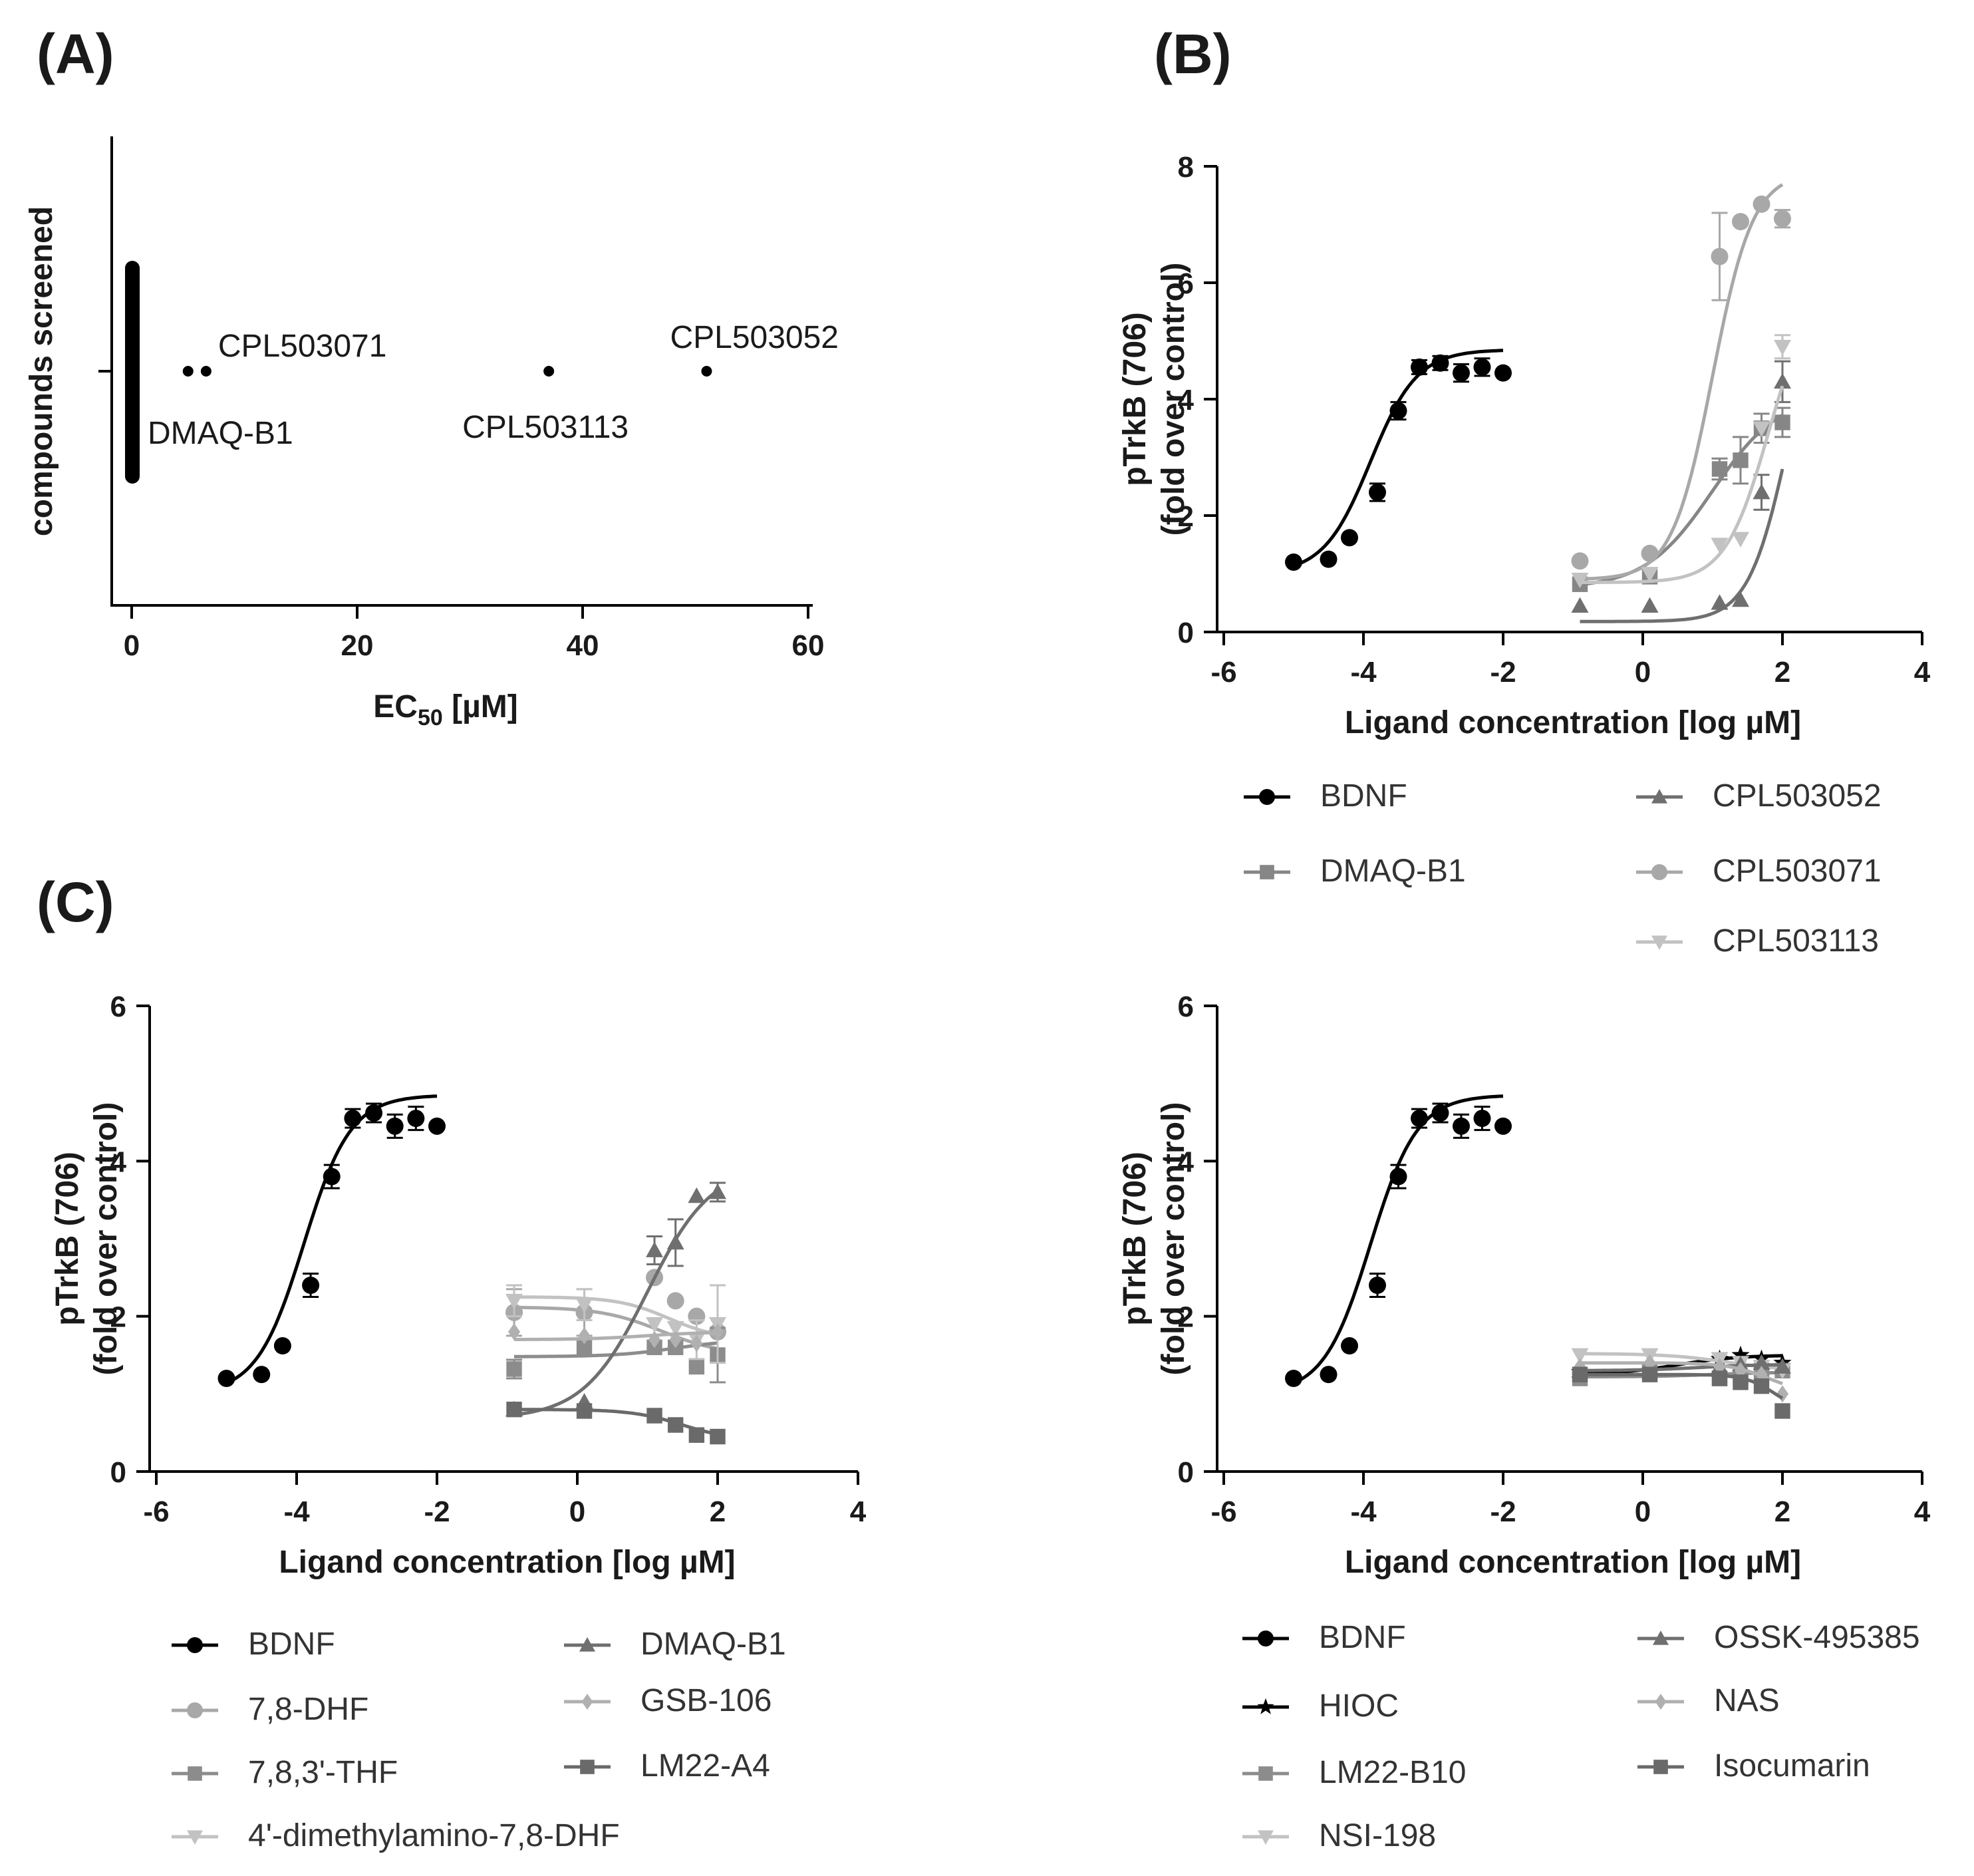  I want to click on panel-a-x-tick-label: 0, so click(132, 645).